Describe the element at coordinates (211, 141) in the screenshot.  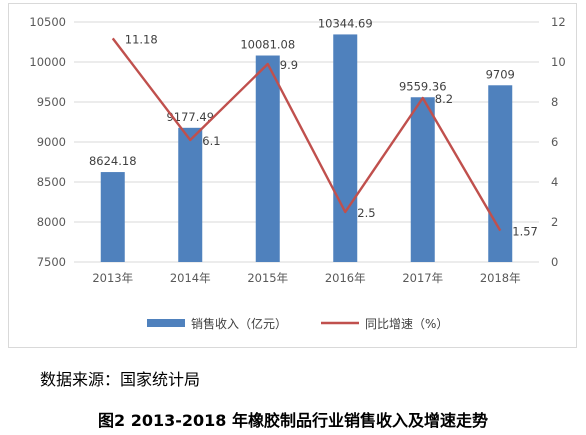
I see `line-data-label: 6.1` at that location.